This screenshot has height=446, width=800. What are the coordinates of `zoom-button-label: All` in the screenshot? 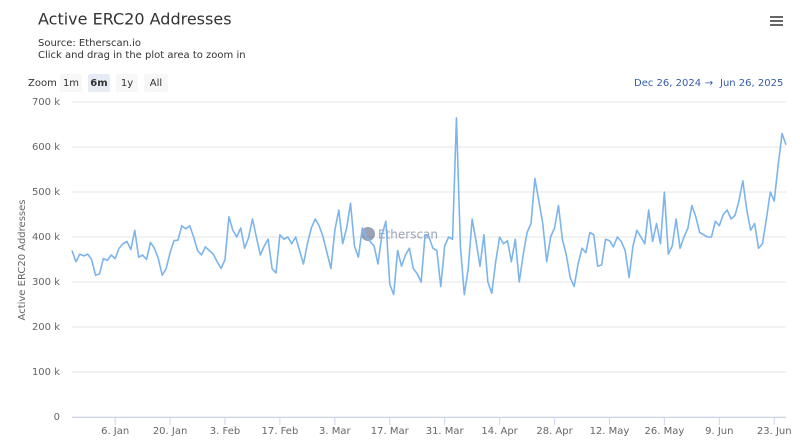 It's located at (156, 83).